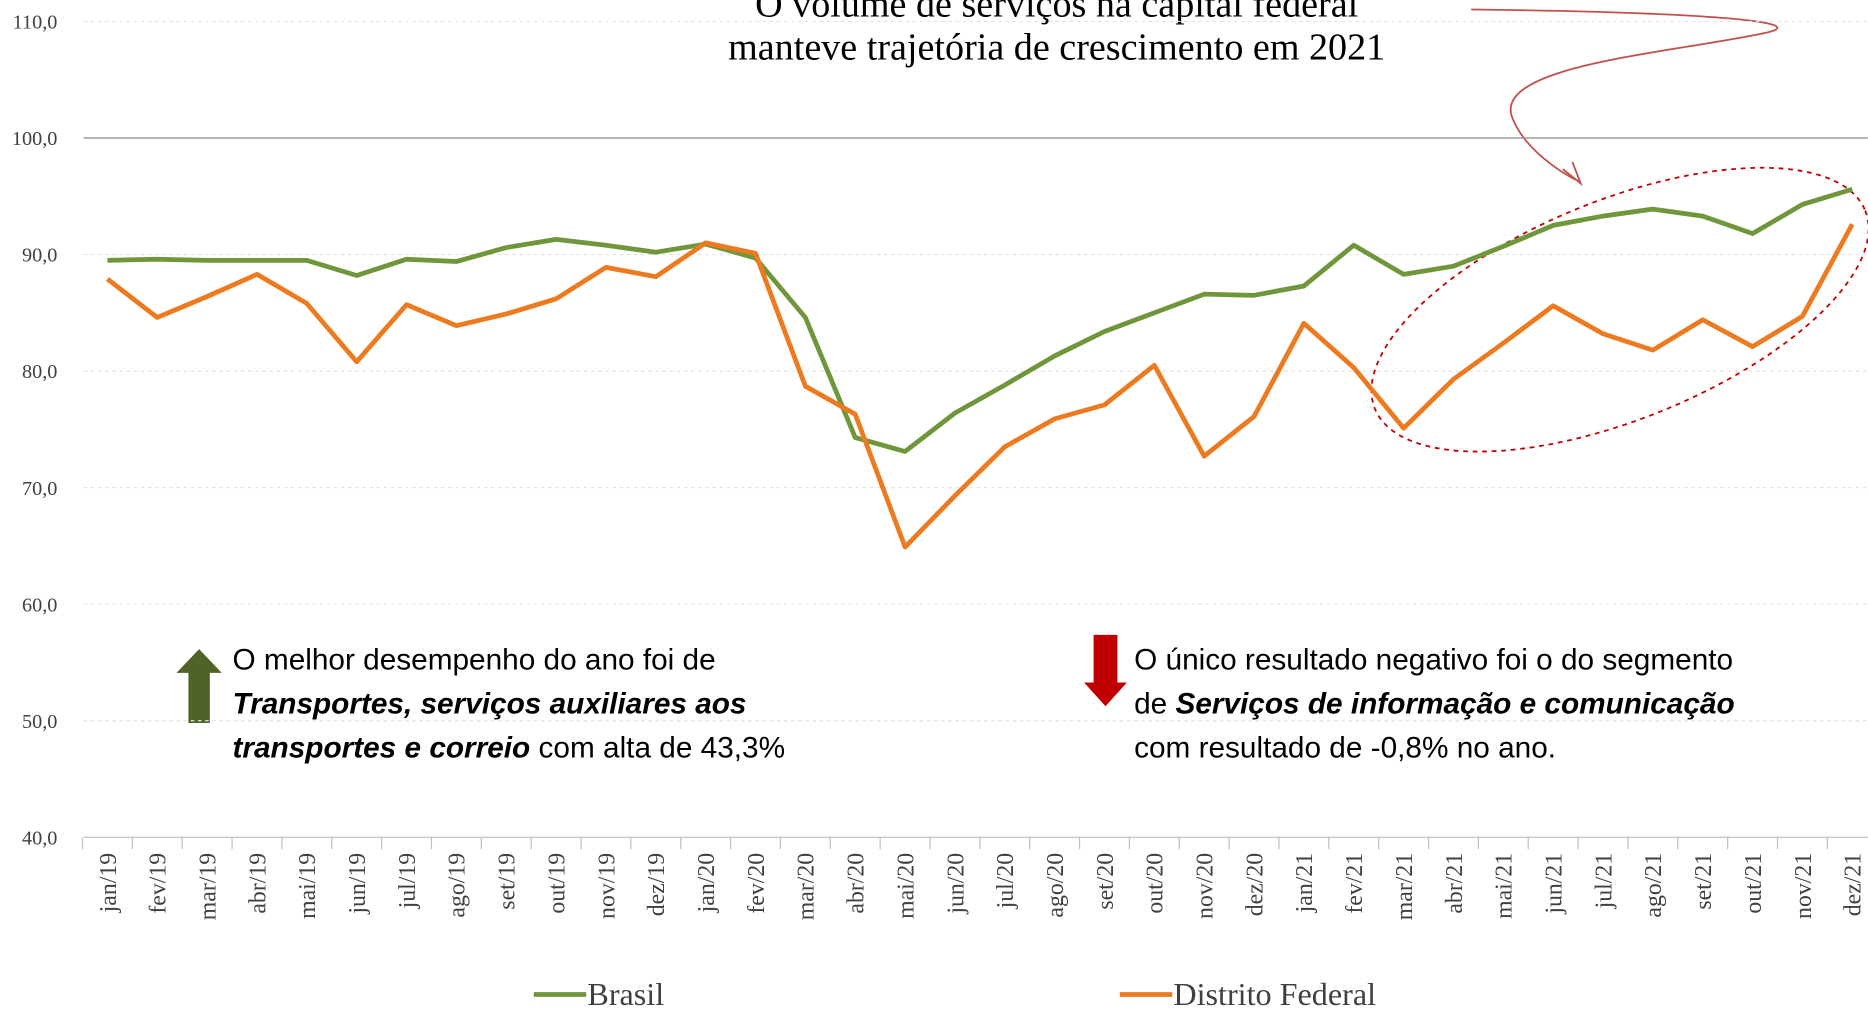  Describe the element at coordinates (956, 884) in the screenshot. I see `x-tick-label: jun/20` at that location.